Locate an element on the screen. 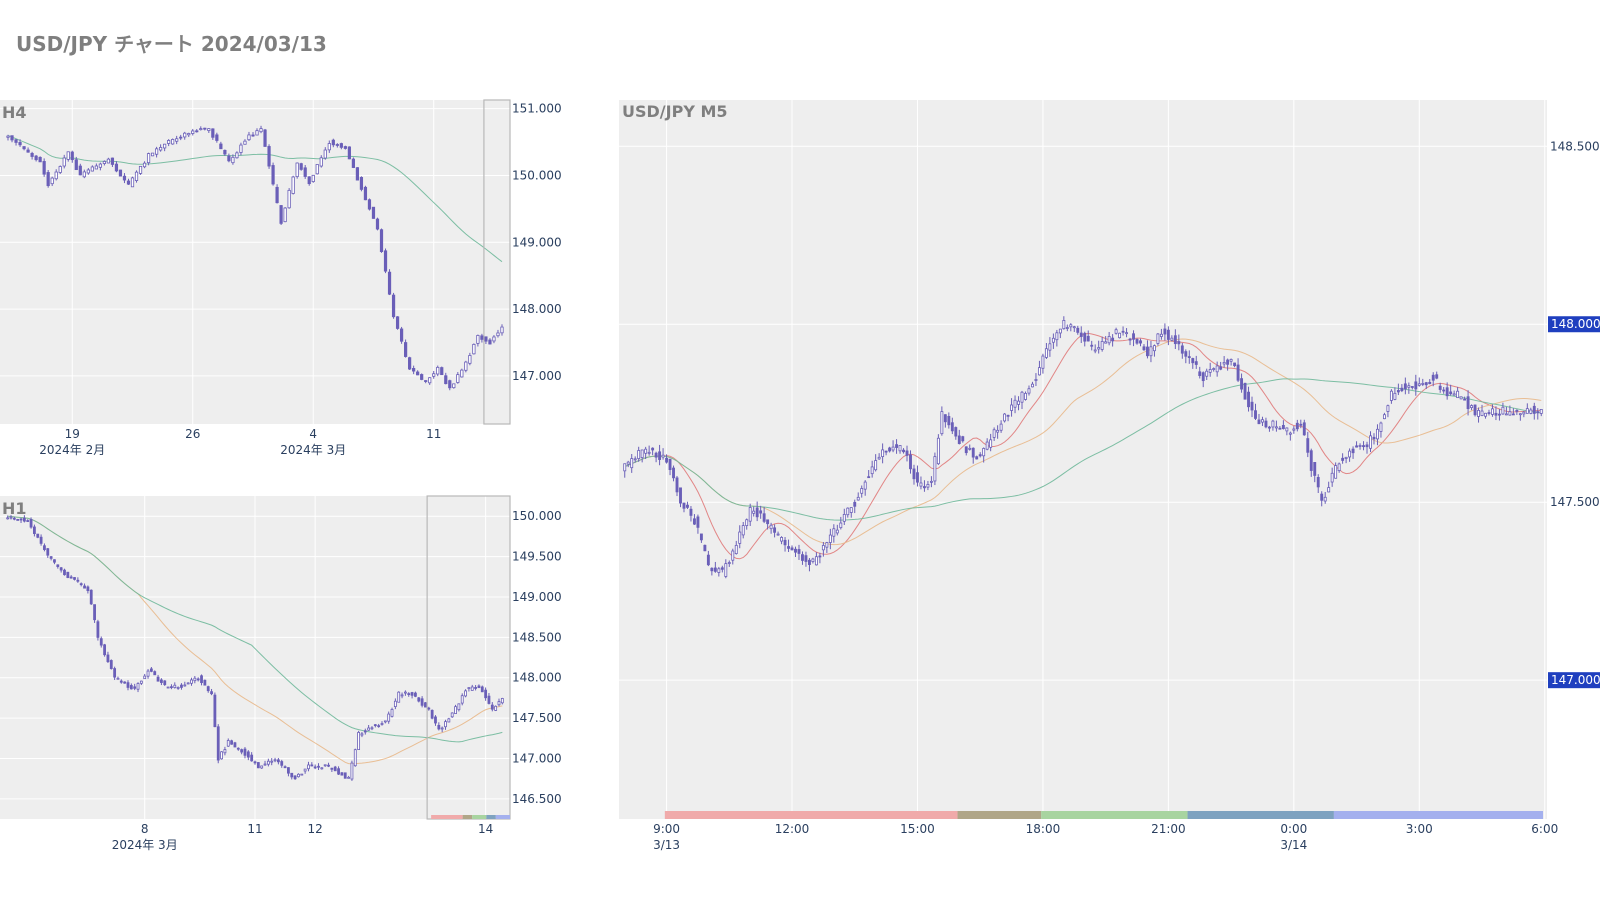  m5-price-badge is located at coordinates (1574, 324).